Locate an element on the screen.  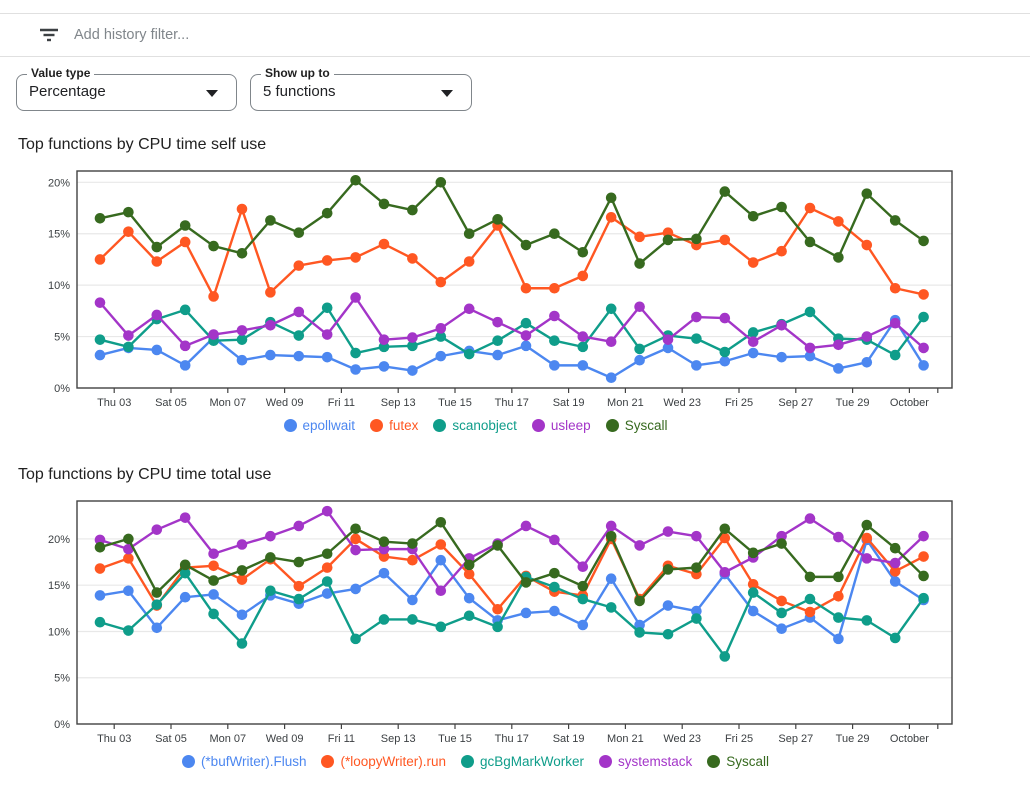
value-type-select: Value type Percentage is located at coordinates (126, 88).